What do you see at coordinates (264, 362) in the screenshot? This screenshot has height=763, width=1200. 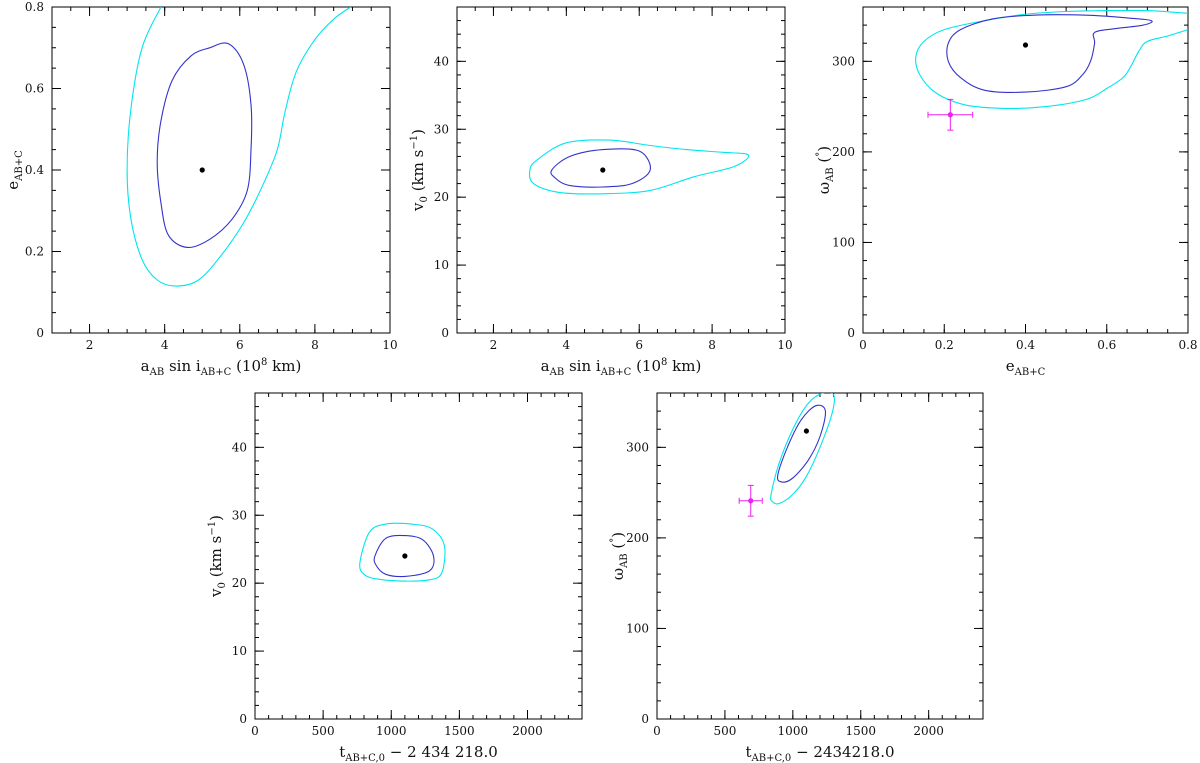 I see `x-label-sup: 8` at bounding box center [264, 362].